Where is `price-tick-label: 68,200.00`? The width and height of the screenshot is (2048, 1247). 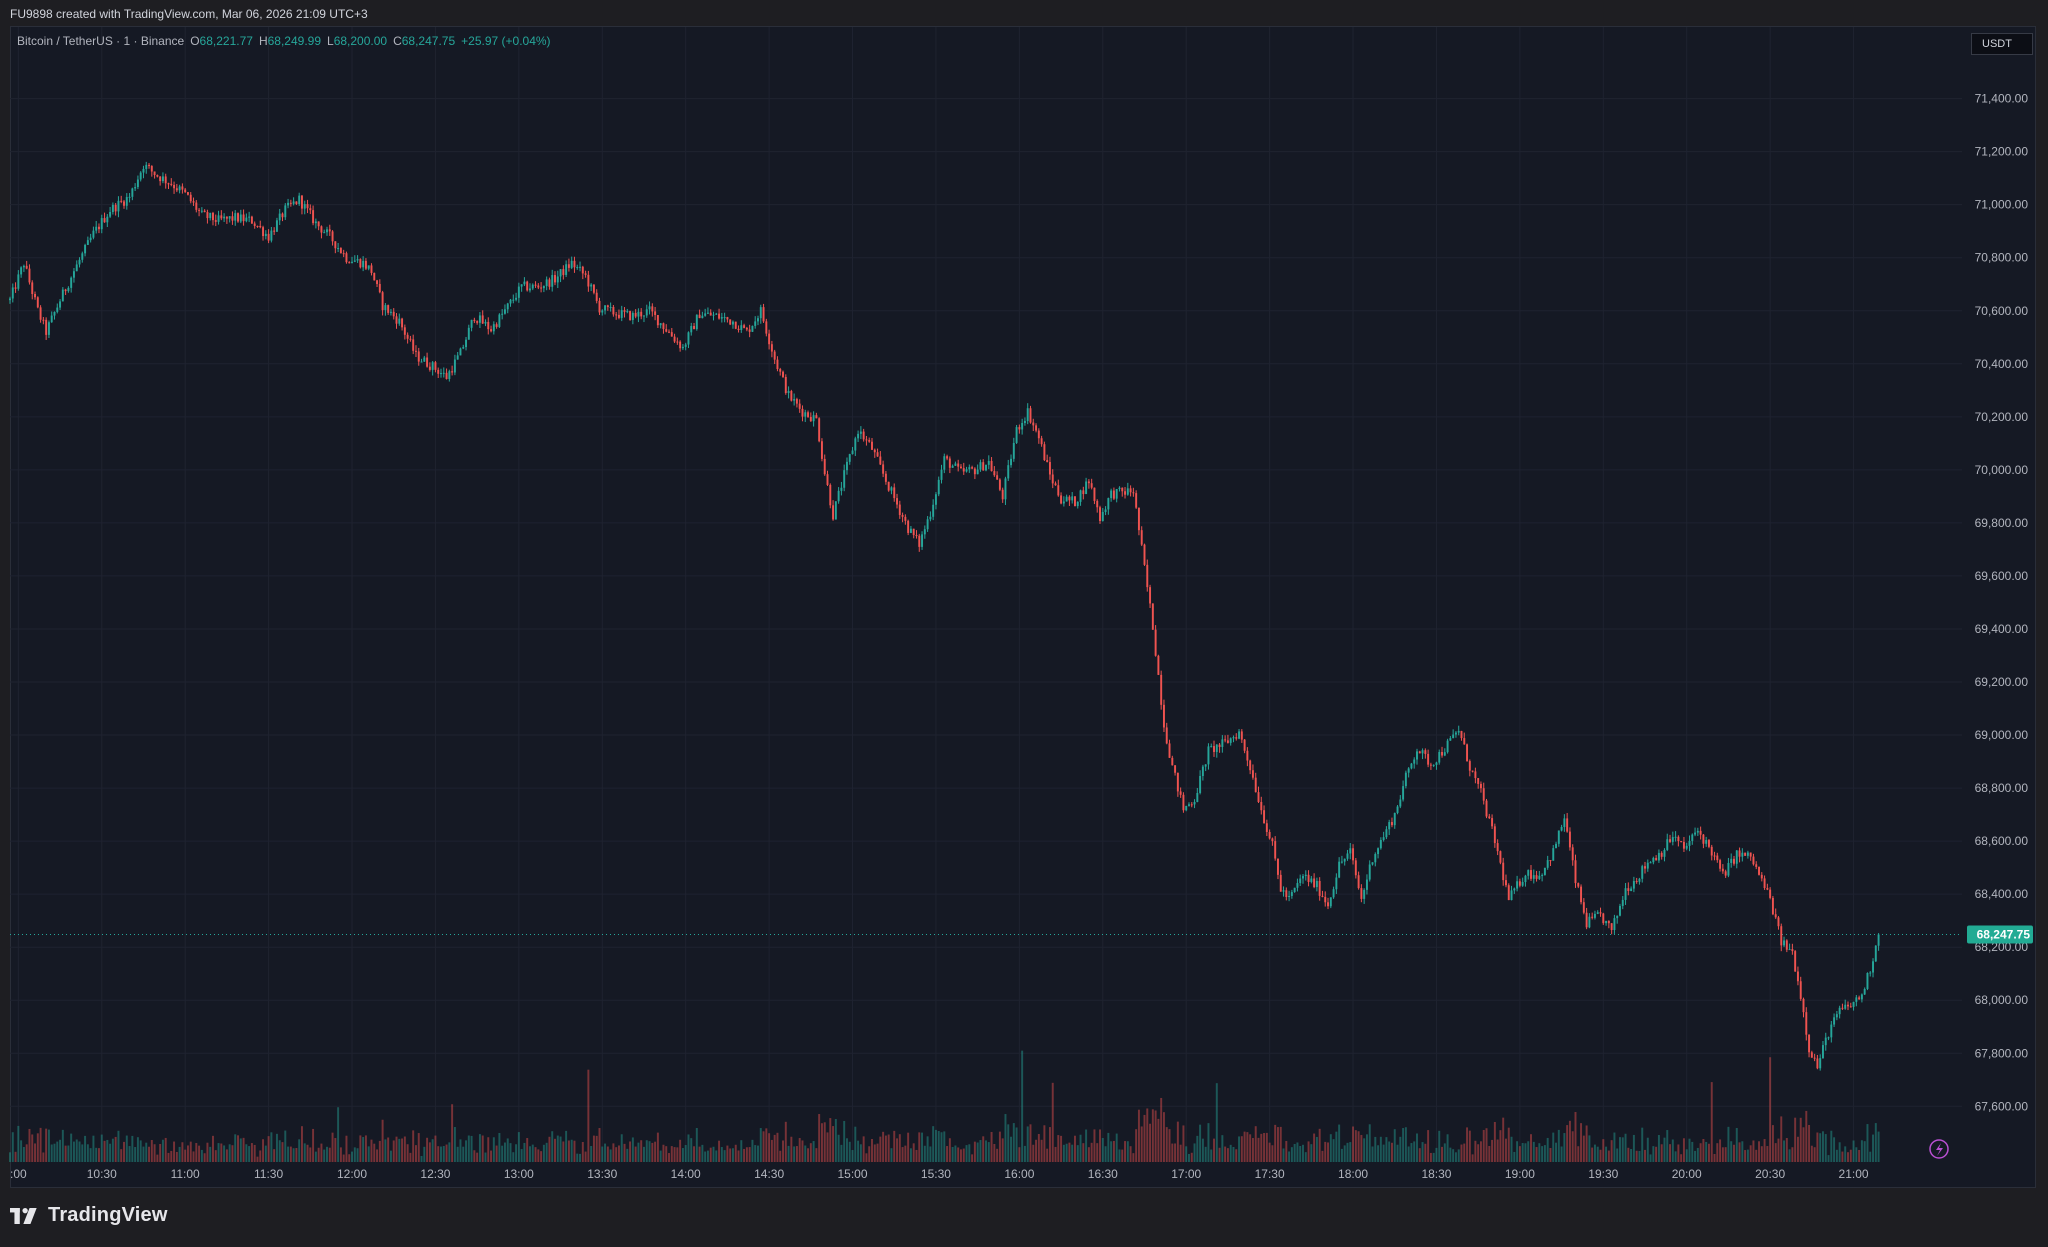 price-tick-label: 68,200.00 is located at coordinates (2002, 947).